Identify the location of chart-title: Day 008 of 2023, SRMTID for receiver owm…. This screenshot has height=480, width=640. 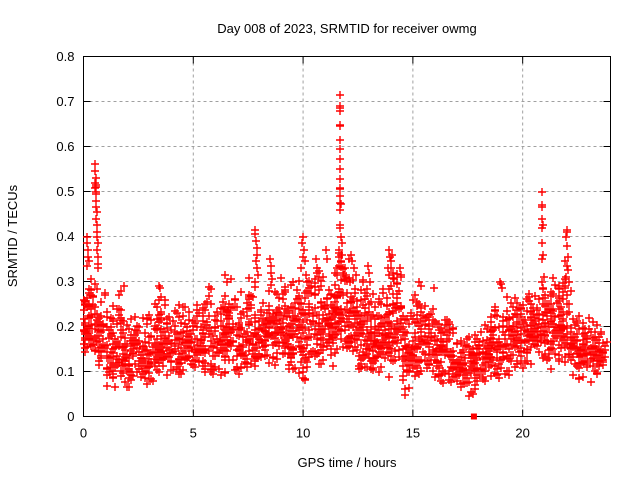
(346, 28).